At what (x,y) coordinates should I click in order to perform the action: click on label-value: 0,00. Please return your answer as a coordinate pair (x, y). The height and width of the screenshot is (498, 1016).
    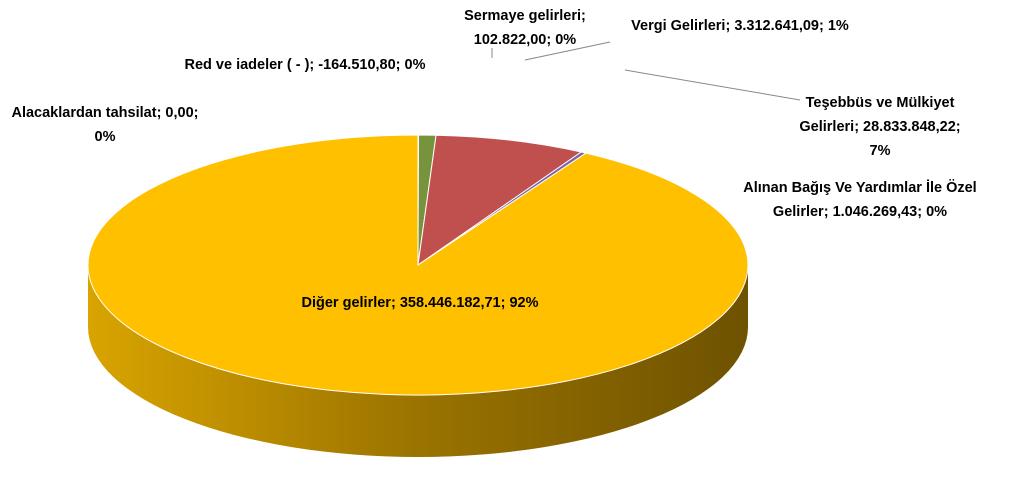
    Looking at the image, I should click on (179, 113).